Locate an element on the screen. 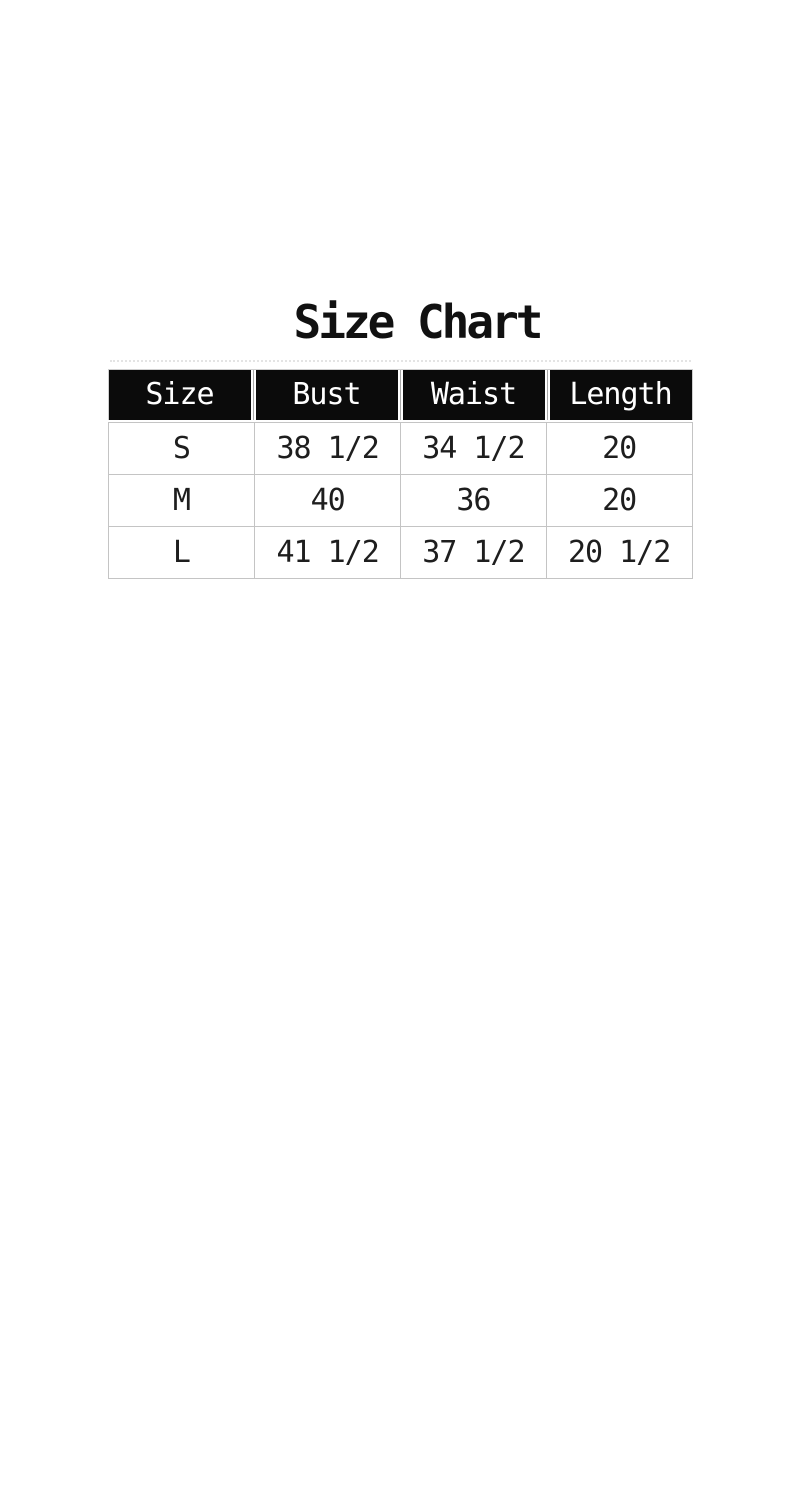  cell-s-waist: 34 1/2 is located at coordinates (473, 448).